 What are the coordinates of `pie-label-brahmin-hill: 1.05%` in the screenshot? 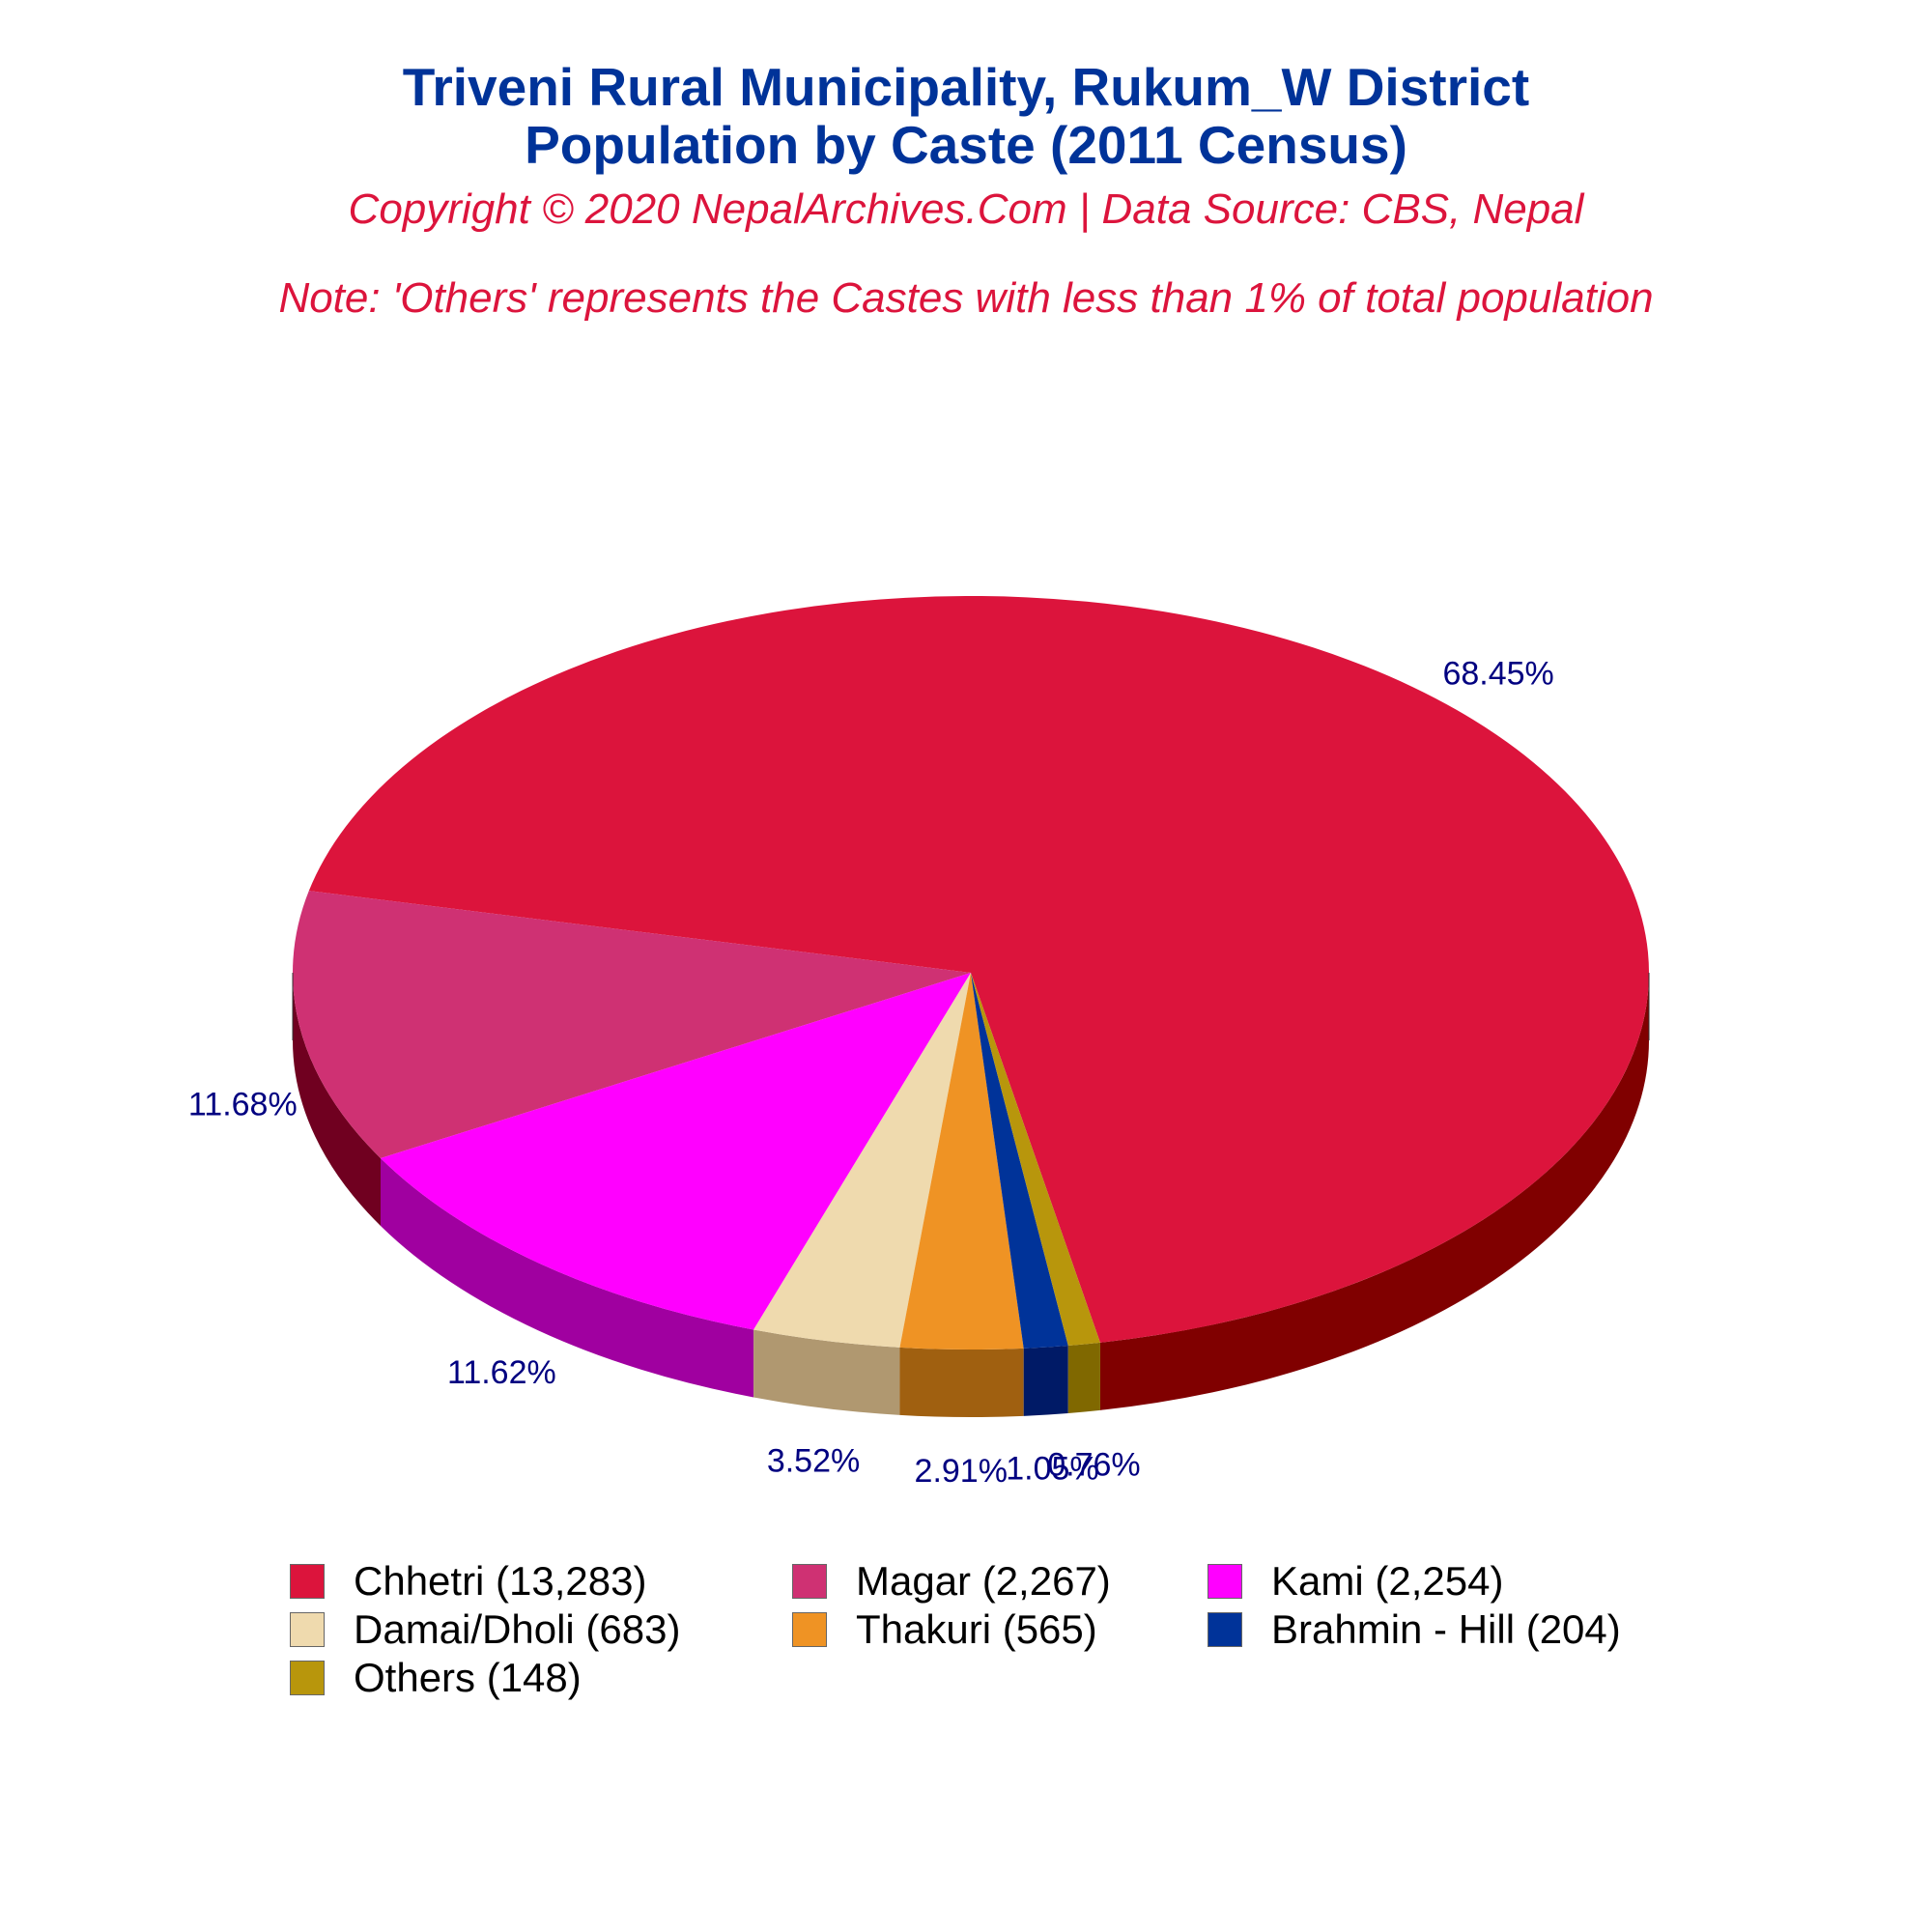 It's located at (1052, 1468).